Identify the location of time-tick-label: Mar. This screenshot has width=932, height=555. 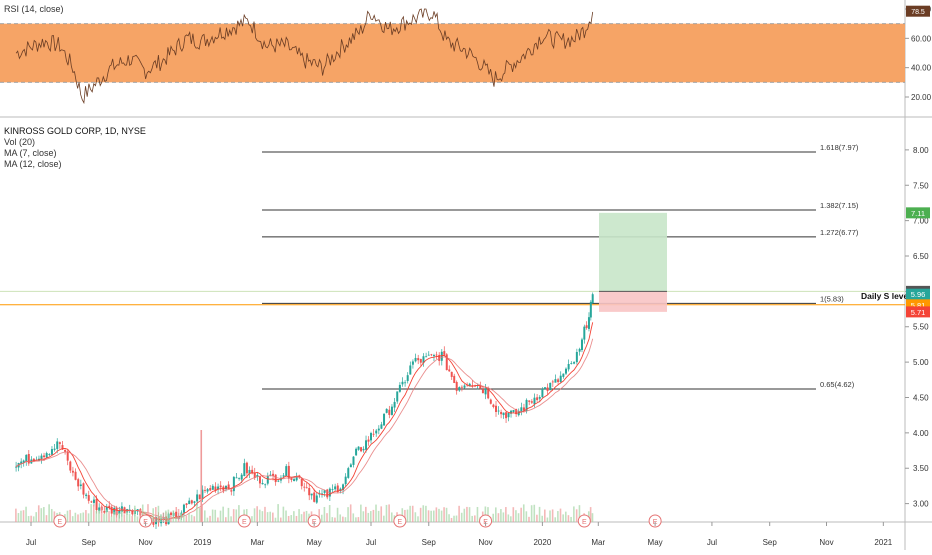
(257, 542).